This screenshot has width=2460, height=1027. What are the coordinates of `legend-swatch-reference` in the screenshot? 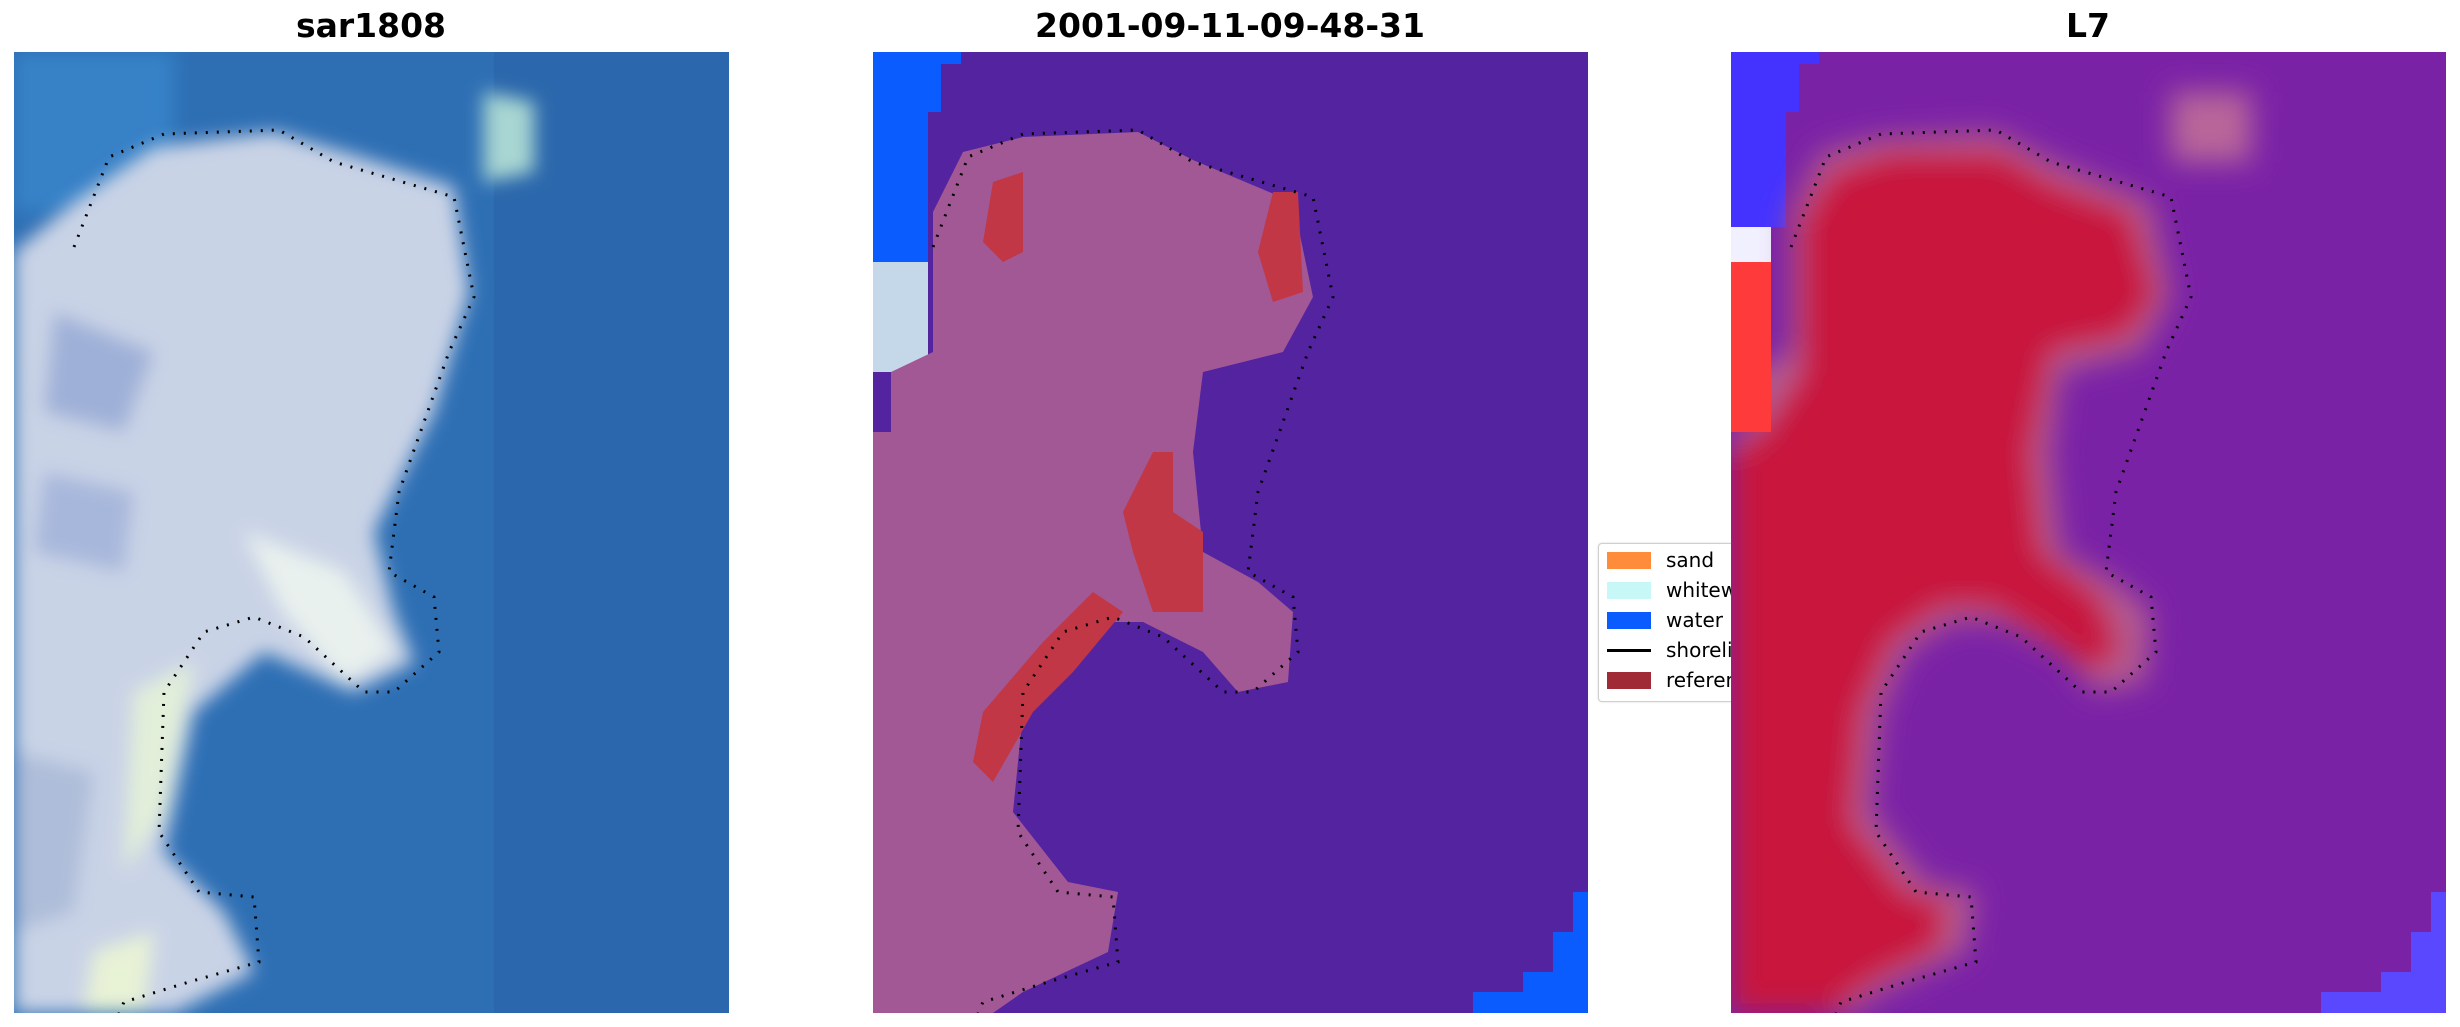 It's located at (1629, 680).